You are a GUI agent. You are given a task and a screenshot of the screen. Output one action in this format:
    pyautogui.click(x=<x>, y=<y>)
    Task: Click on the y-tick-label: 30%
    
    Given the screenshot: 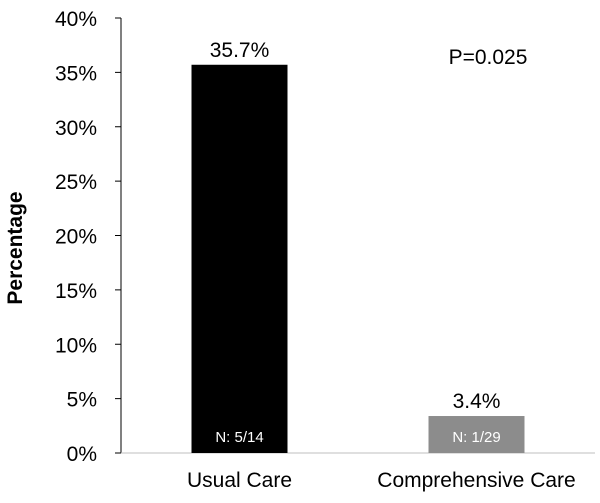 What is the action you would take?
    pyautogui.click(x=76, y=128)
    